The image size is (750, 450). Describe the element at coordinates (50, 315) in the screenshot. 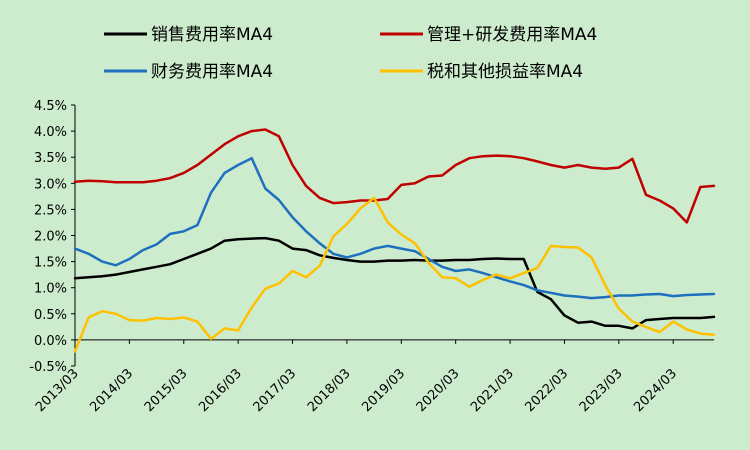

I see `y-tick-label: 0.5%` at that location.